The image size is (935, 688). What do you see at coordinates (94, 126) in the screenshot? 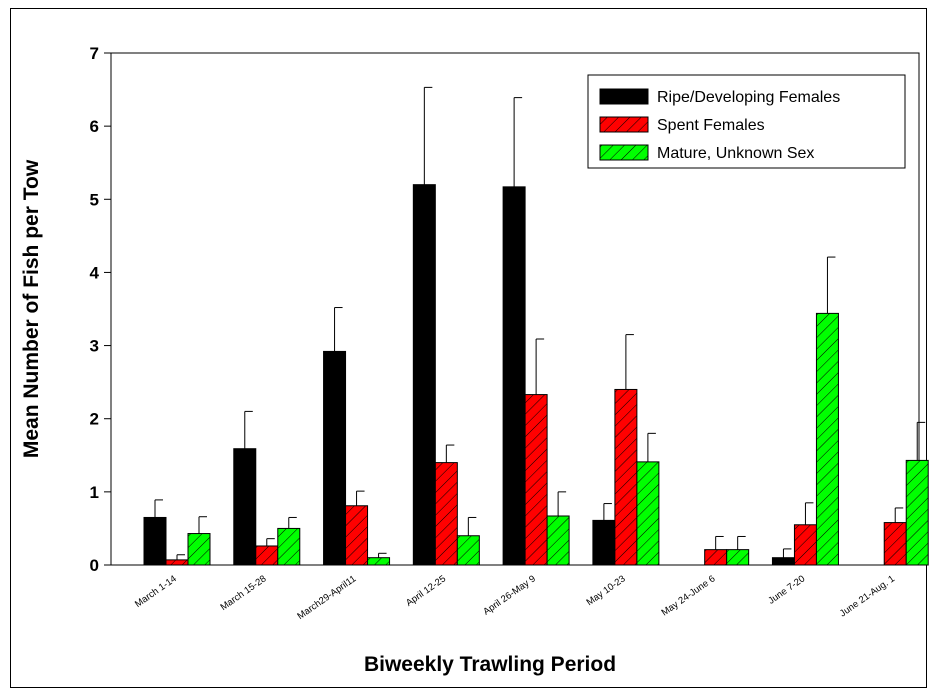
I see `y-tick-label: 6` at bounding box center [94, 126].